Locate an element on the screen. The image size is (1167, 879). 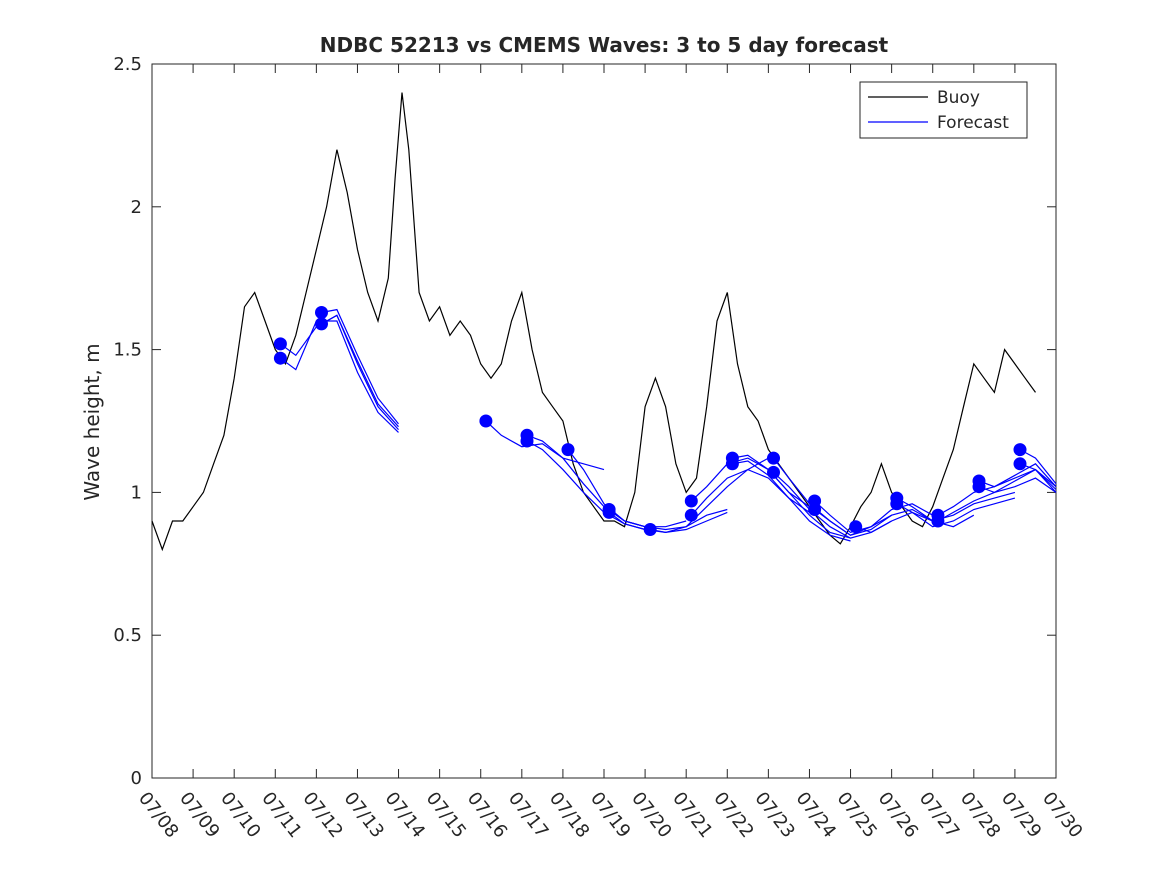
legend-label-forecast: Forecast is located at coordinates (973, 123).